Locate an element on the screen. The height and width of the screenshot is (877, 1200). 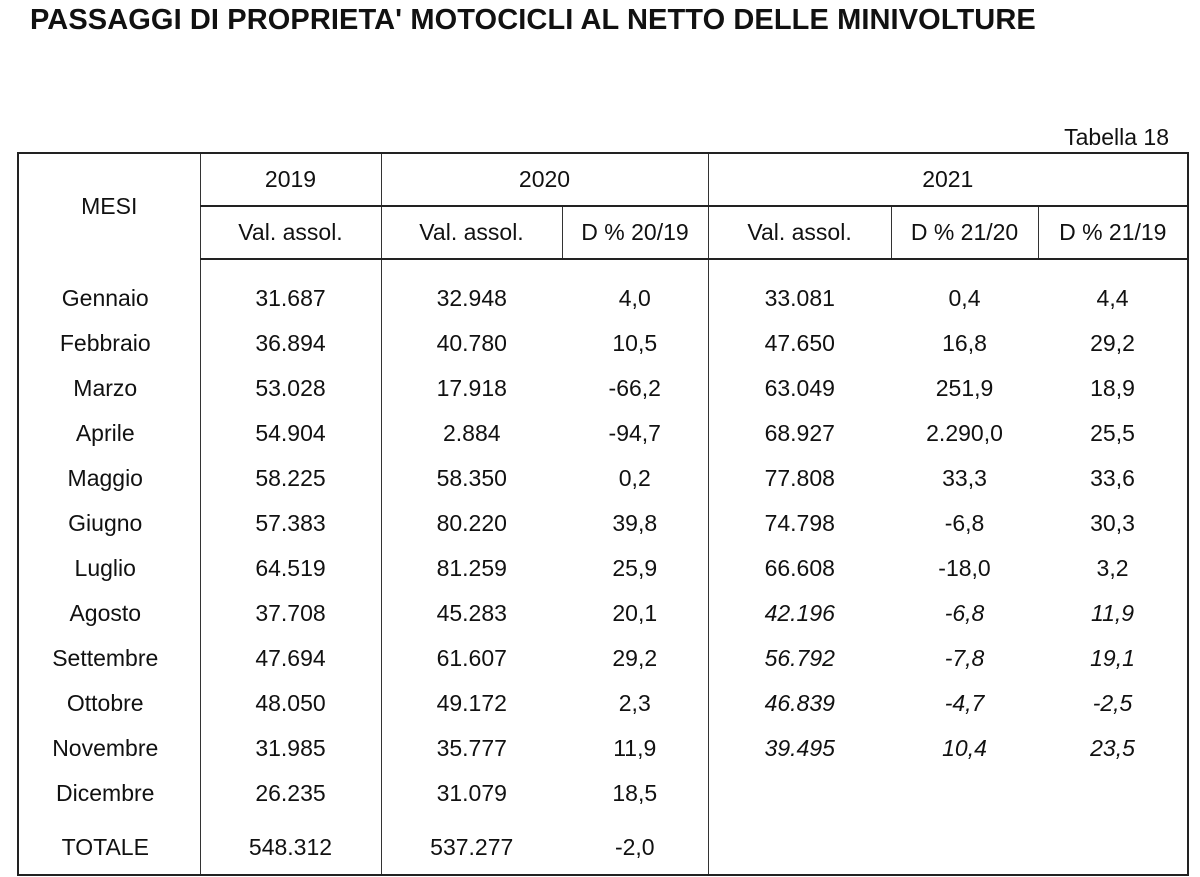
month-cell: Febbraio is located at coordinates (108, 343).